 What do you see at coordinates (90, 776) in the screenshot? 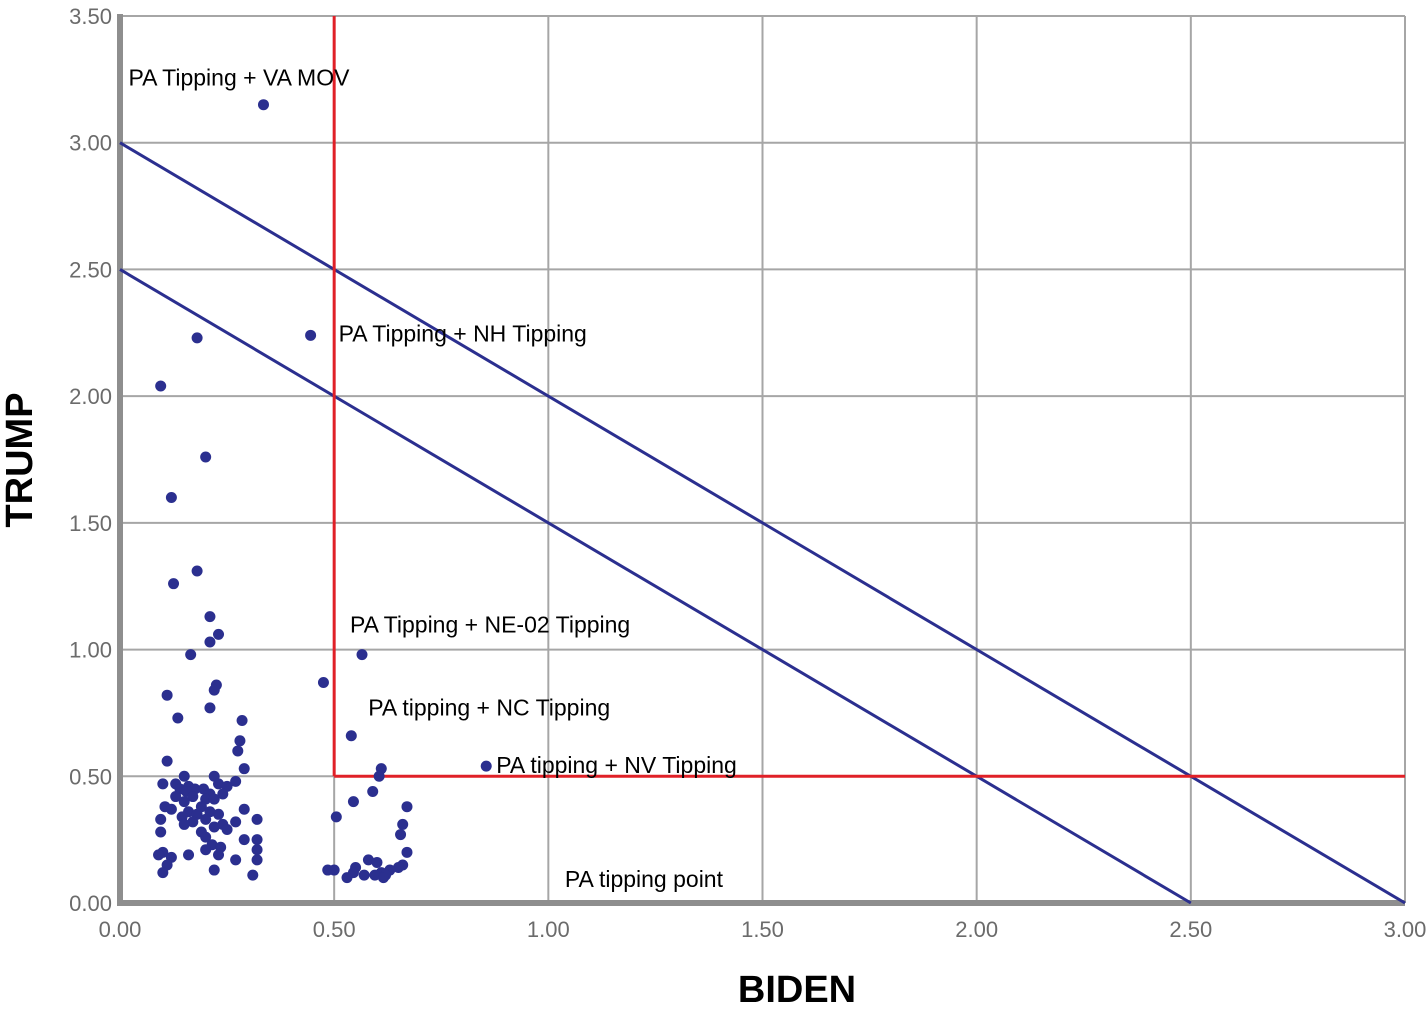
I see `y-tick-label: 0.50` at bounding box center [90, 776].